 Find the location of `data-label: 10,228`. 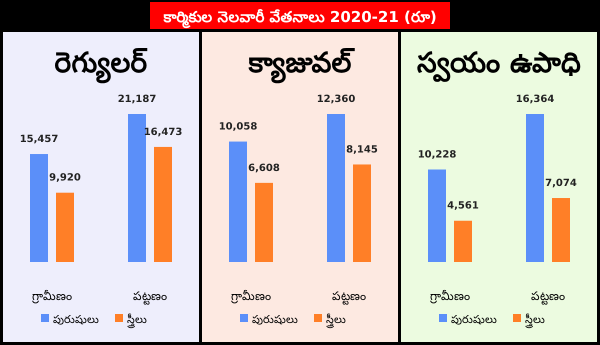

data-label: 10,228 is located at coordinates (437, 154).